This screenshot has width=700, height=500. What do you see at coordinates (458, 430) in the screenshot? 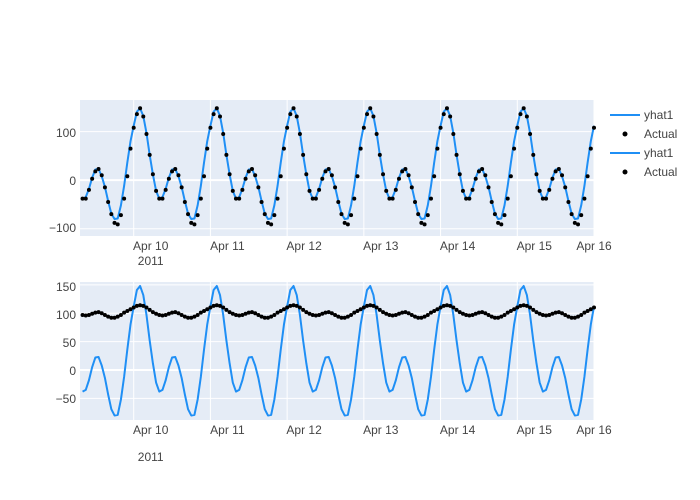
I see `bottom-x-tick-label: Apr 14` at bounding box center [458, 430].